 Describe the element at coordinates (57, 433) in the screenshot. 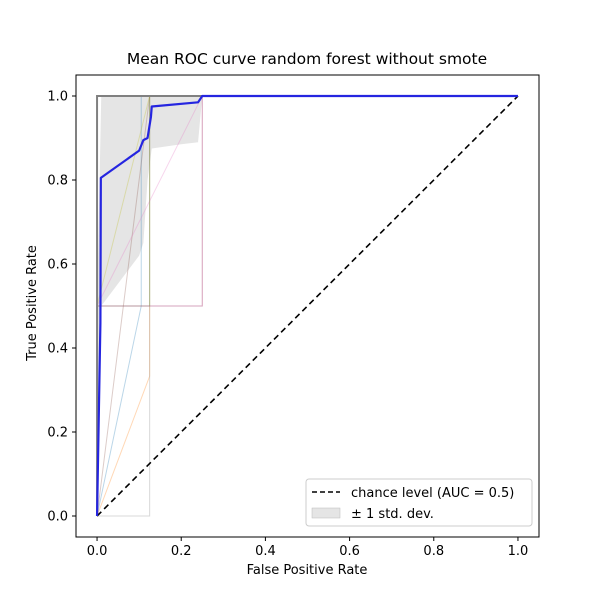

I see `y-tick-label: 0.2` at that location.